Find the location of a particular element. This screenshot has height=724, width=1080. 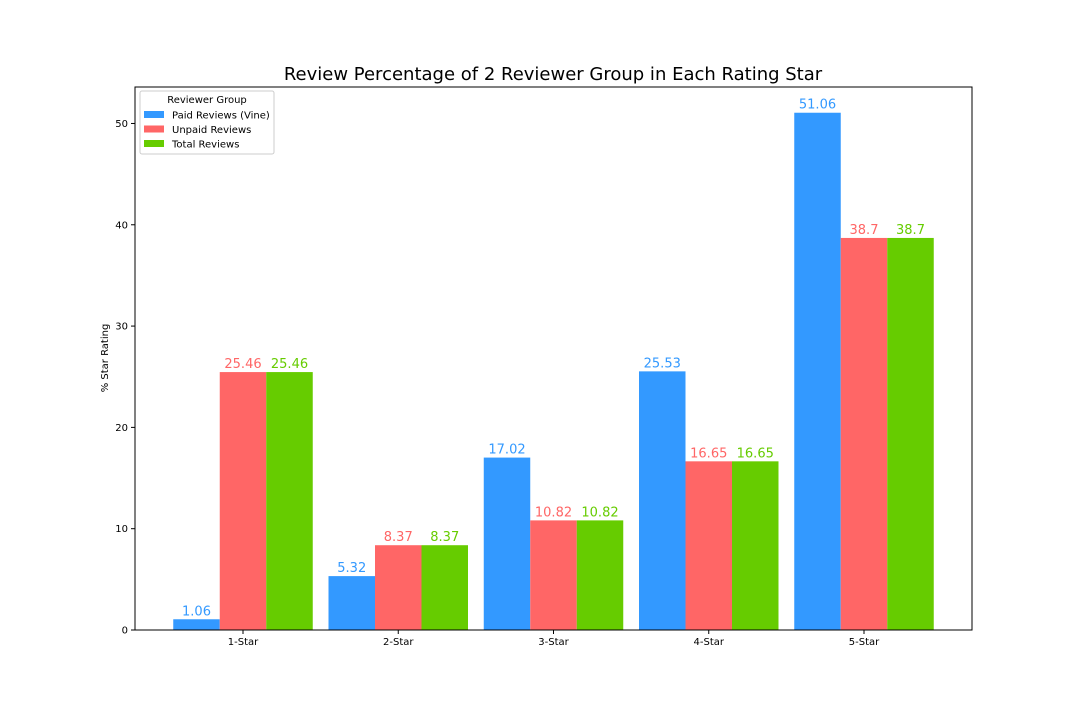

y-tick-label: 40 is located at coordinates (121, 225).